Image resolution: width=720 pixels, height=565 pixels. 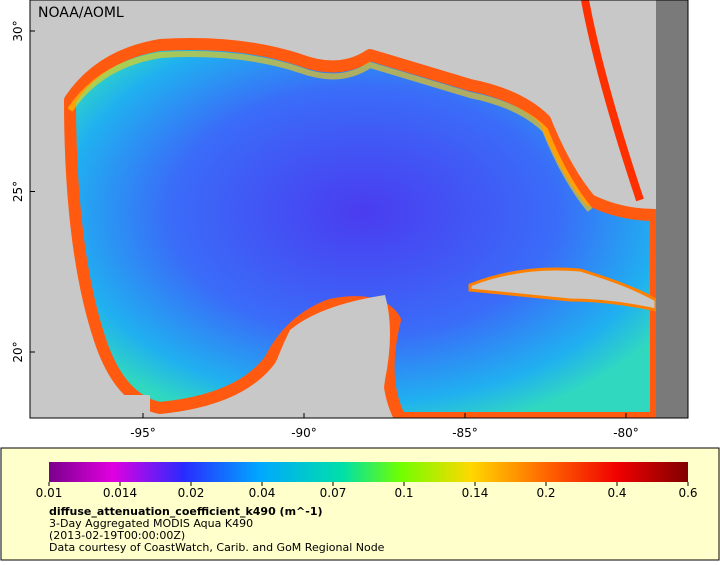 I want to click on florida-coast, so click(x=612, y=101).